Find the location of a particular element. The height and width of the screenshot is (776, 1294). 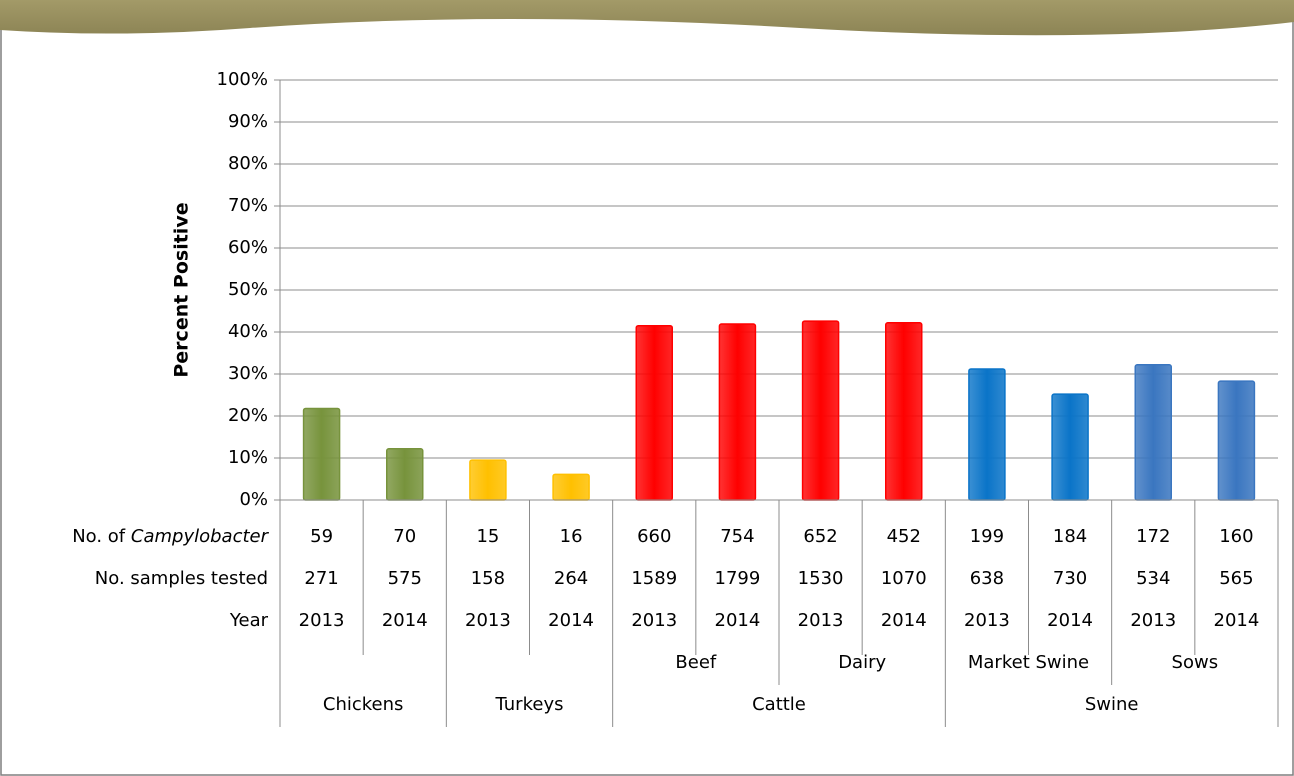

subgroup-label: Dairy is located at coordinates (862, 662).